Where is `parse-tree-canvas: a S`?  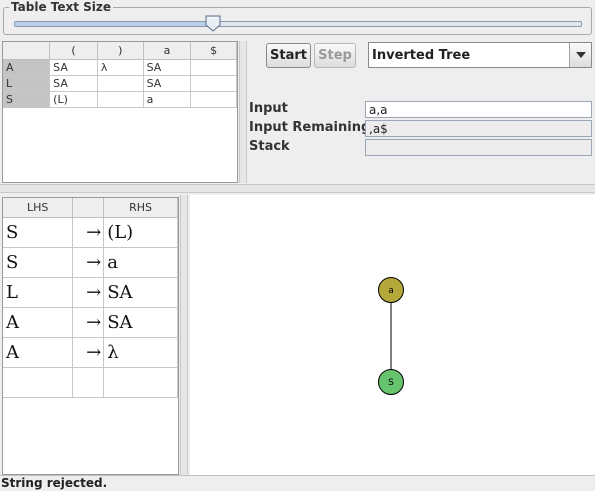 parse-tree-canvas: a S is located at coordinates (391, 336).